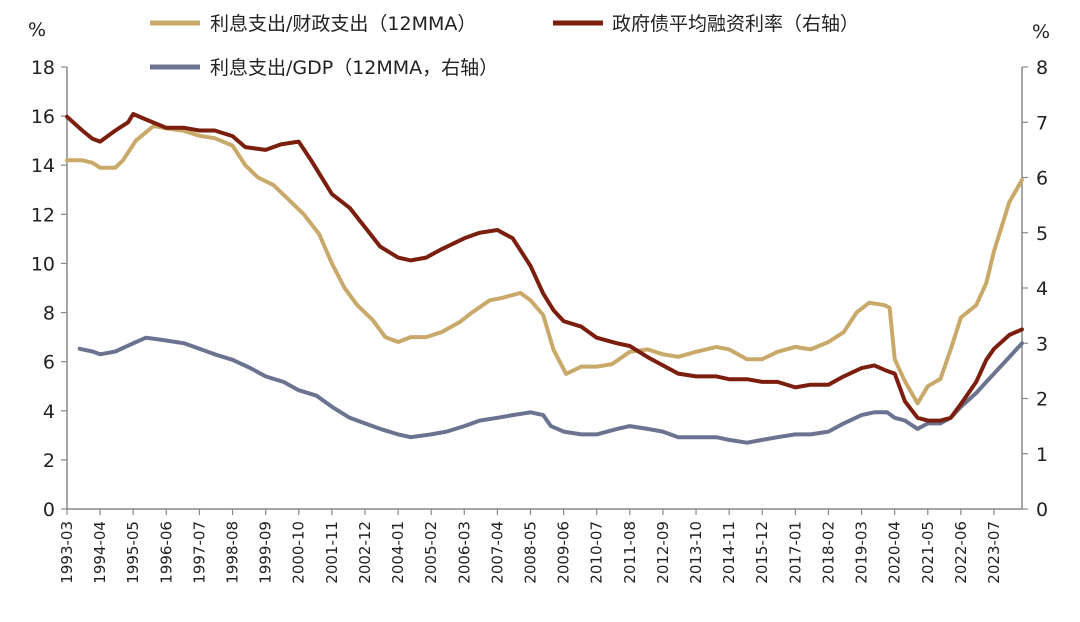  Describe the element at coordinates (365, 552) in the screenshot. I see `x-tick-label: 2002-12` at that location.